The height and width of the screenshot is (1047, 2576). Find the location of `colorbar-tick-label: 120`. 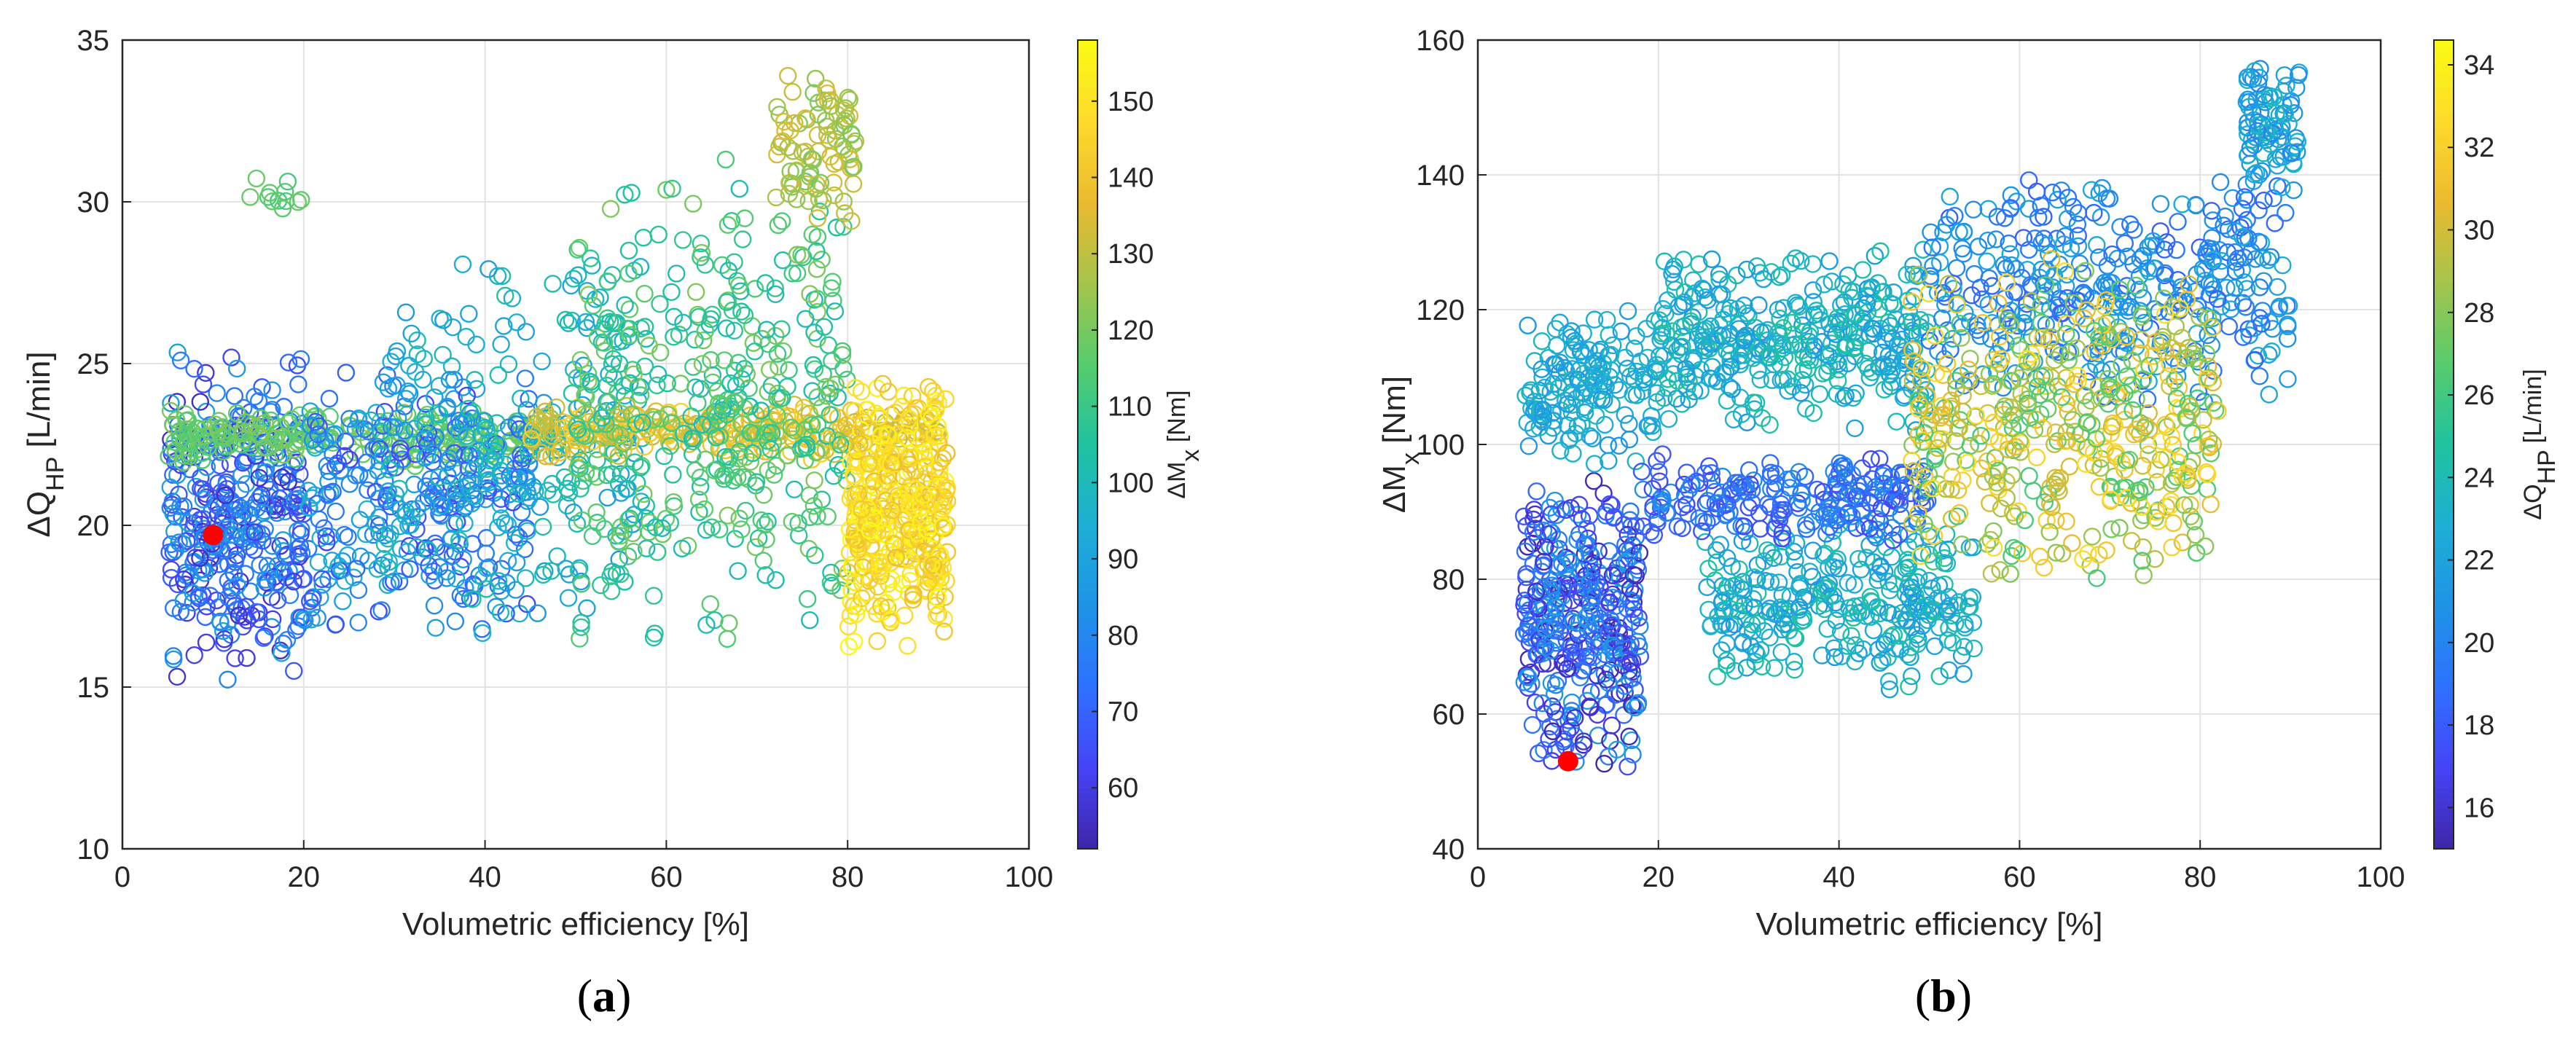

colorbar-tick-label: 120 is located at coordinates (1131, 330).